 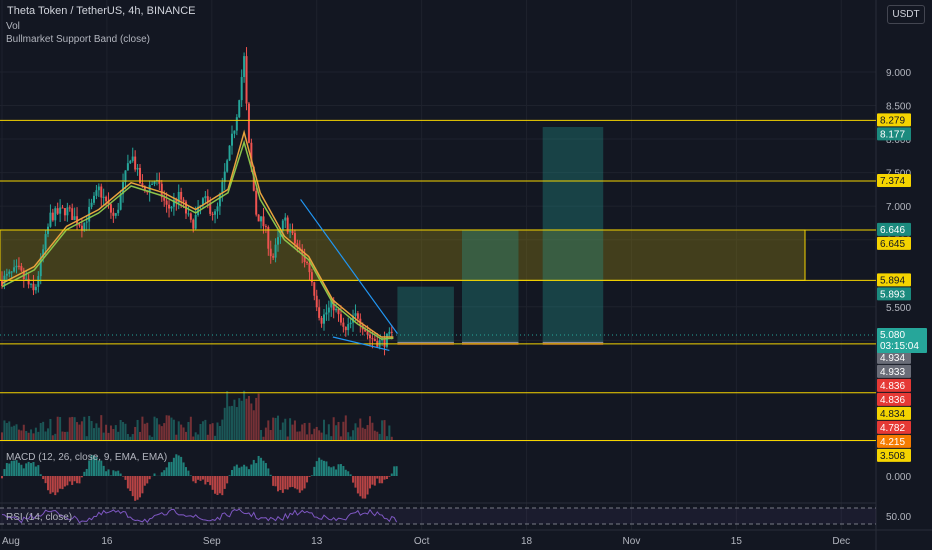 I want to click on macd-pane, so click(x=199, y=477).